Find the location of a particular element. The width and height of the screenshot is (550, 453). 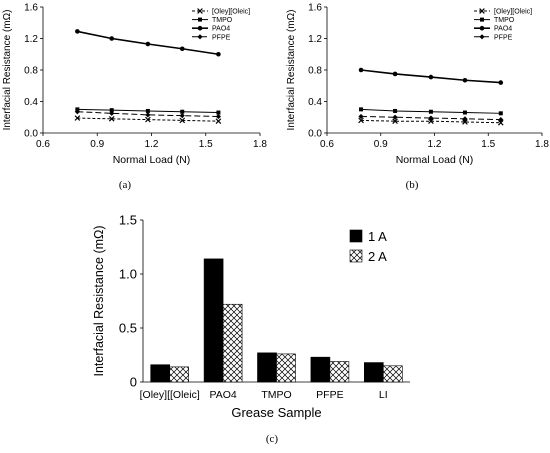

series-line-pfpe is located at coordinates (431, 118).